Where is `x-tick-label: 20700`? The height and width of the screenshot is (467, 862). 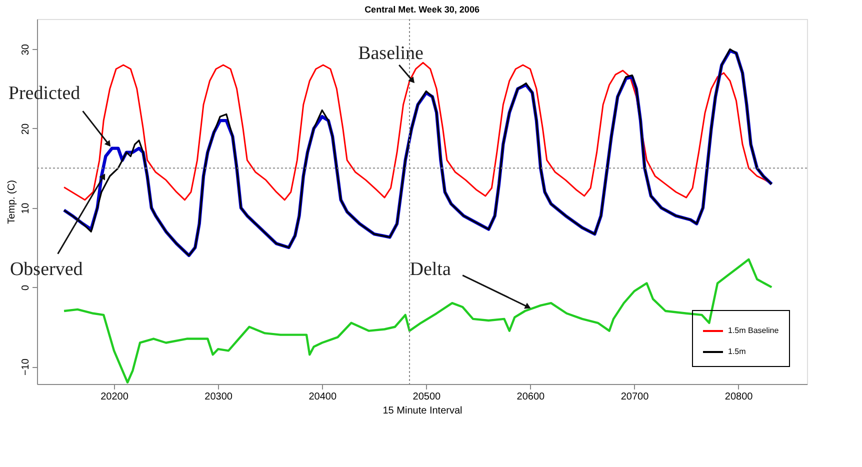
x-tick-label: 20700 is located at coordinates (635, 397).